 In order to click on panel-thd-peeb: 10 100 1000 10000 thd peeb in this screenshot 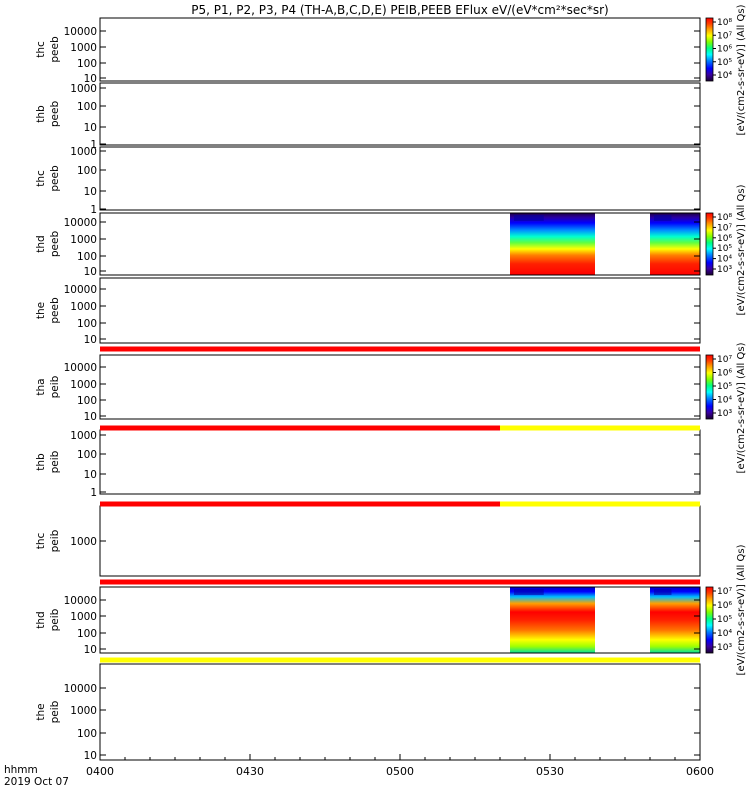, I will do `click(368, 245)`.